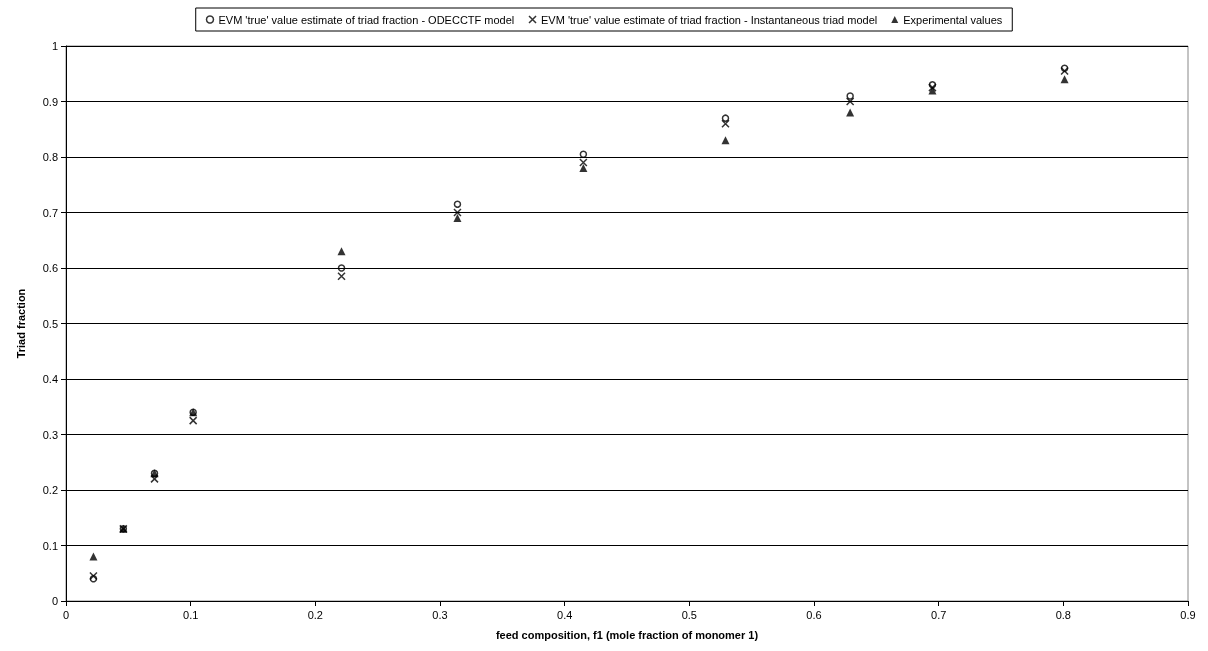 Image resolution: width=1208 pixels, height=651 pixels. I want to click on x-tick-label: 0.8, so click(1063, 614).